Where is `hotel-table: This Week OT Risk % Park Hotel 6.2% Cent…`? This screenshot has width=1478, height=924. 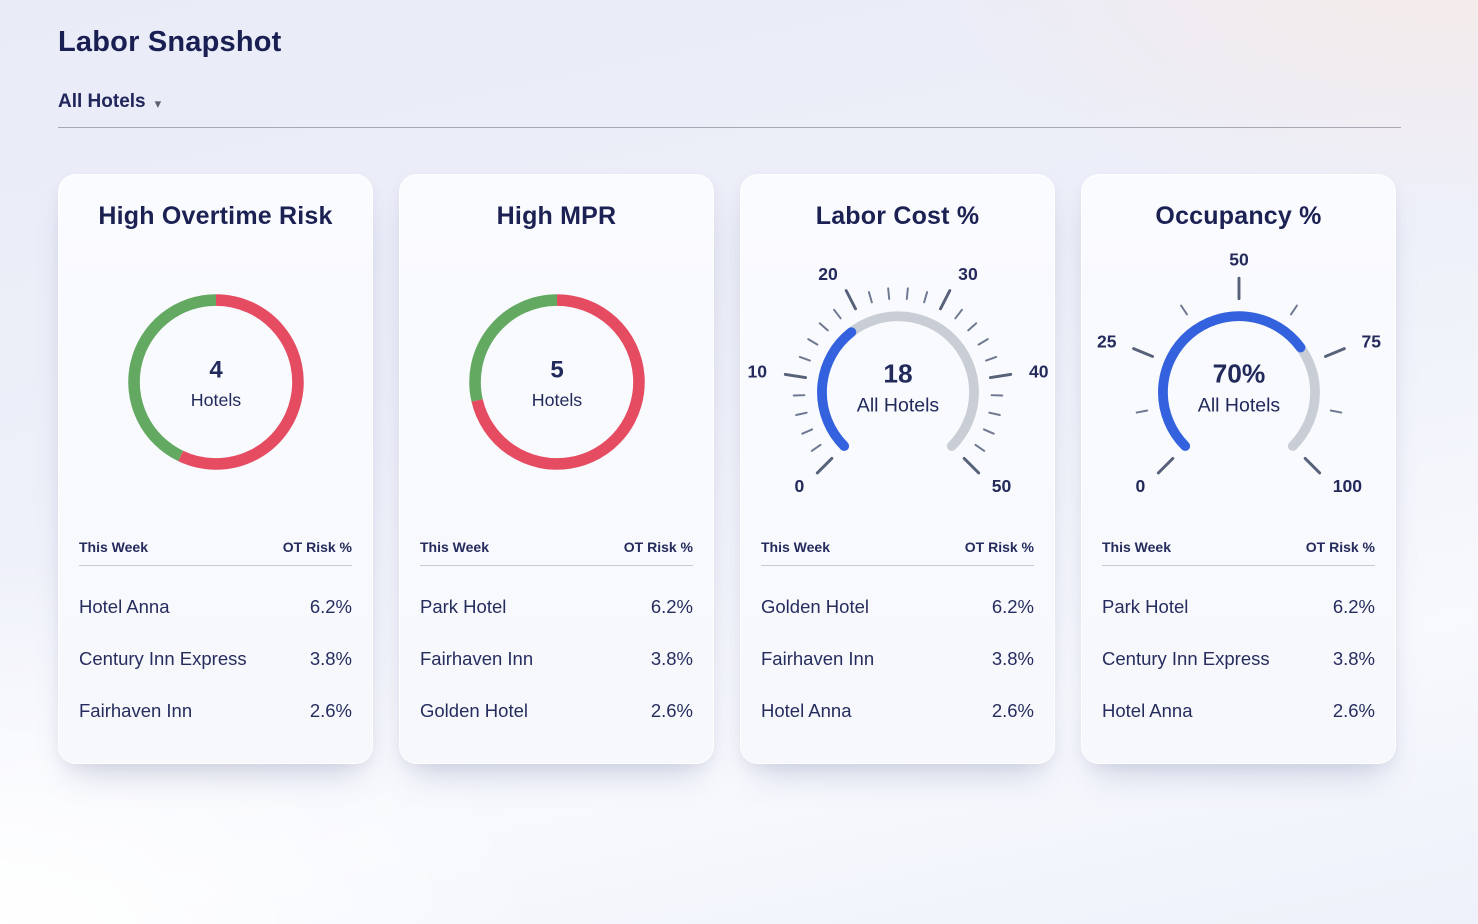 hotel-table: This Week OT Risk % Park Hotel 6.2% Cent… is located at coordinates (1238, 630).